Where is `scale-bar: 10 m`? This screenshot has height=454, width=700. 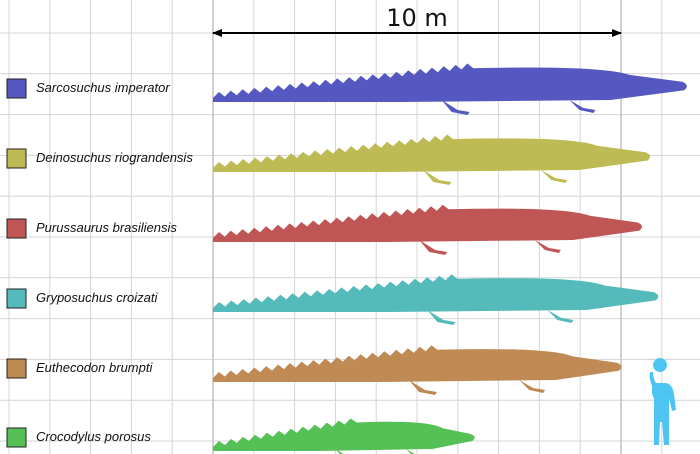
scale-bar: 10 m is located at coordinates (417, 20).